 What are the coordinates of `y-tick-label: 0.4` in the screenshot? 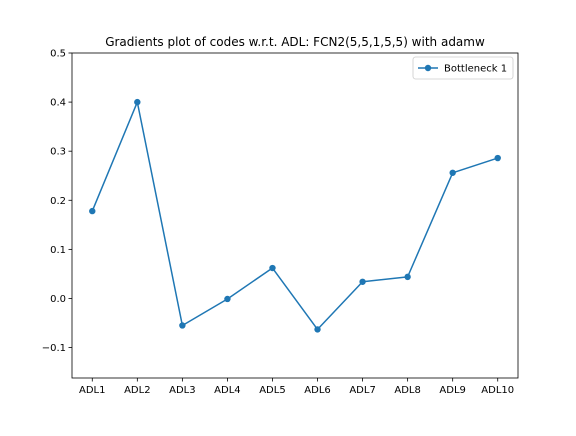 It's located at (58, 103).